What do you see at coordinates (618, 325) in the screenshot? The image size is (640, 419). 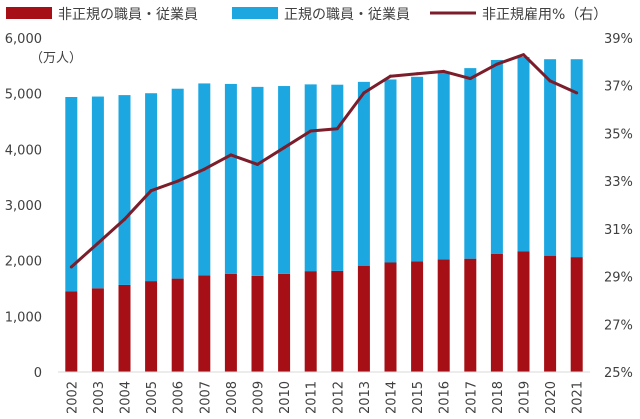 I see `right-tick-label: 27%` at bounding box center [618, 325].